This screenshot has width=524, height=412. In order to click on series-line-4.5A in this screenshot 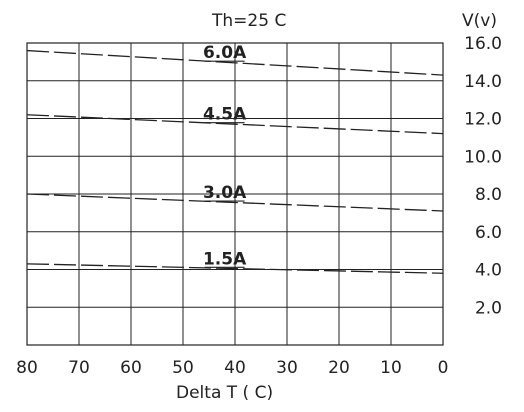, I will do `click(235, 124)`.